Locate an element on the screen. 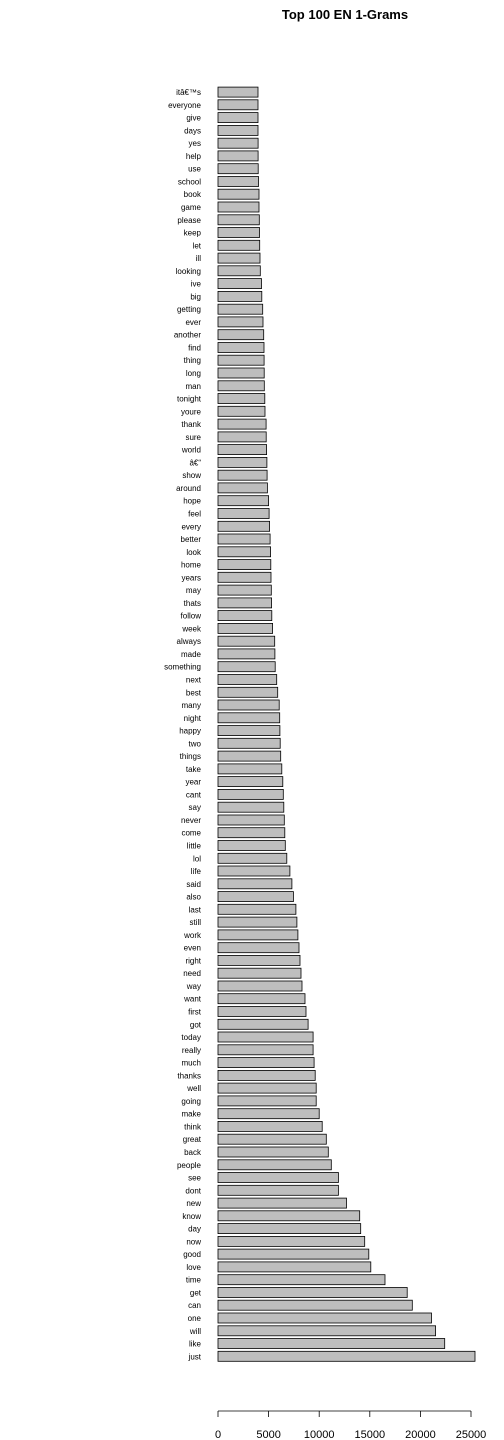  category-label: want is located at coordinates (192, 999).